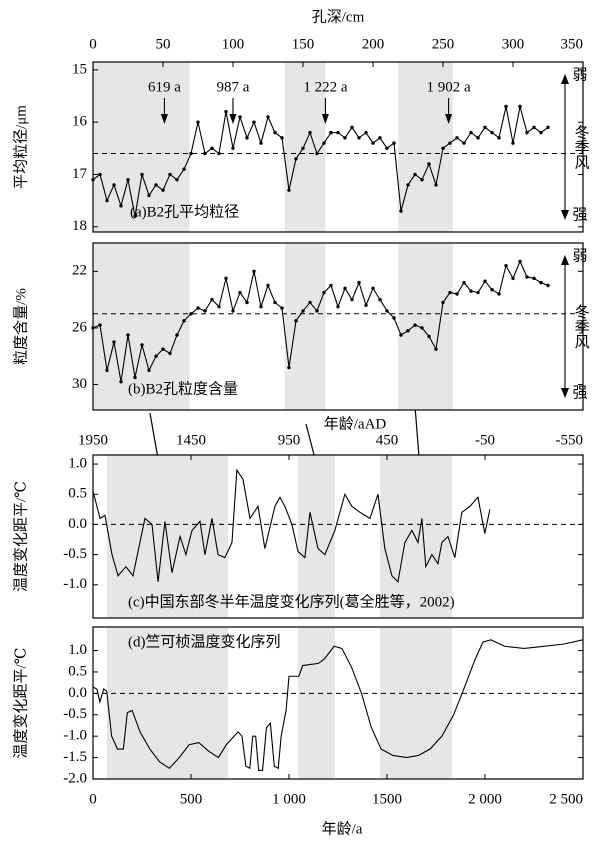 Image resolution: width=605 pixels, height=846 pixels. I want to click on x-tick-label: 0, so click(93, 44).